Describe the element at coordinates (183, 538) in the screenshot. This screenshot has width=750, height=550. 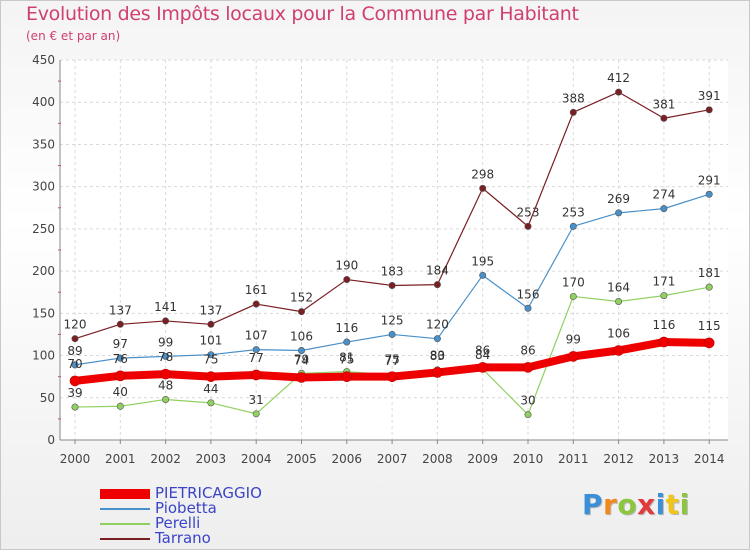
I see `legend-label: Tarrano` at that location.